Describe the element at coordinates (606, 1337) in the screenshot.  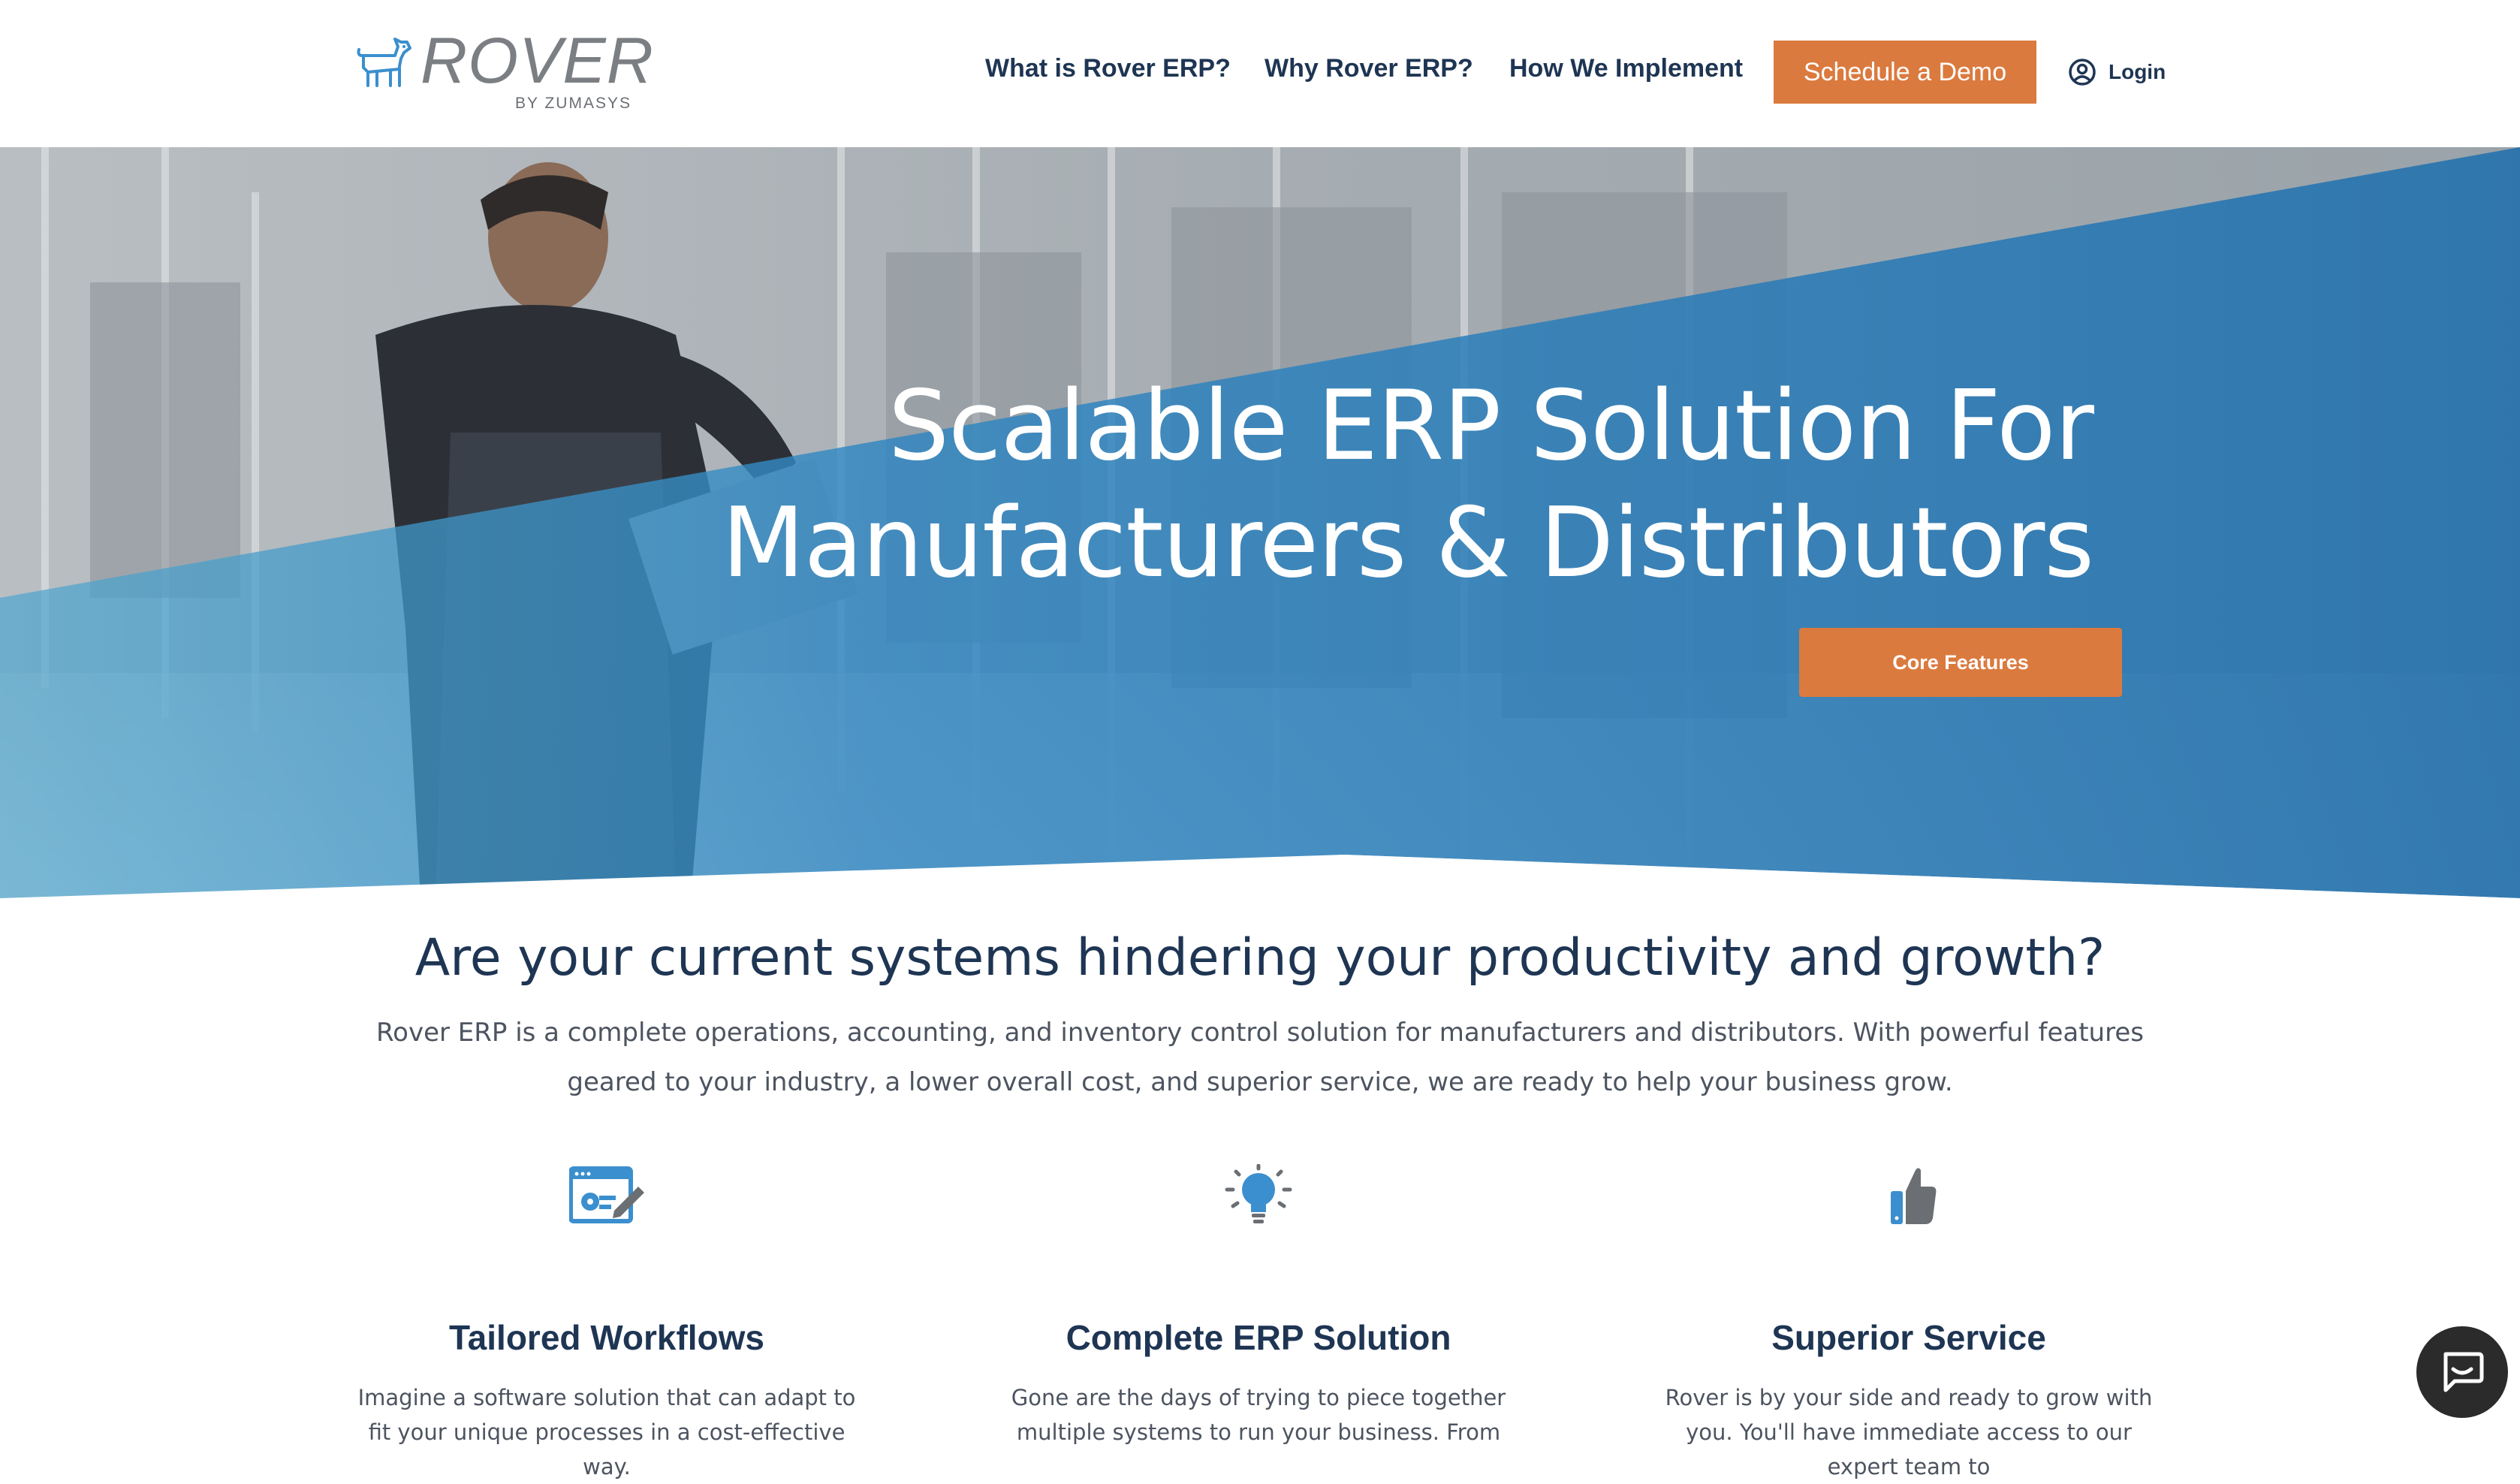
I see `feature-title: Tailored Workflows` at that location.